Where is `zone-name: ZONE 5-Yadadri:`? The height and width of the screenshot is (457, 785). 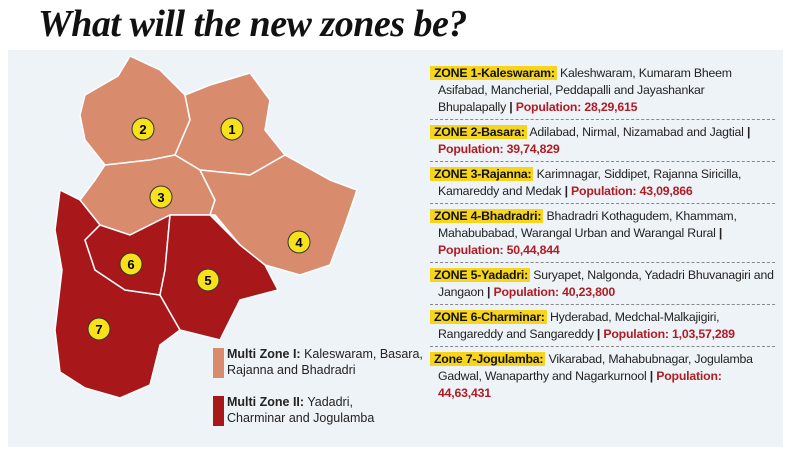
zone-name: ZONE 5-Yadadri: is located at coordinates (480, 275).